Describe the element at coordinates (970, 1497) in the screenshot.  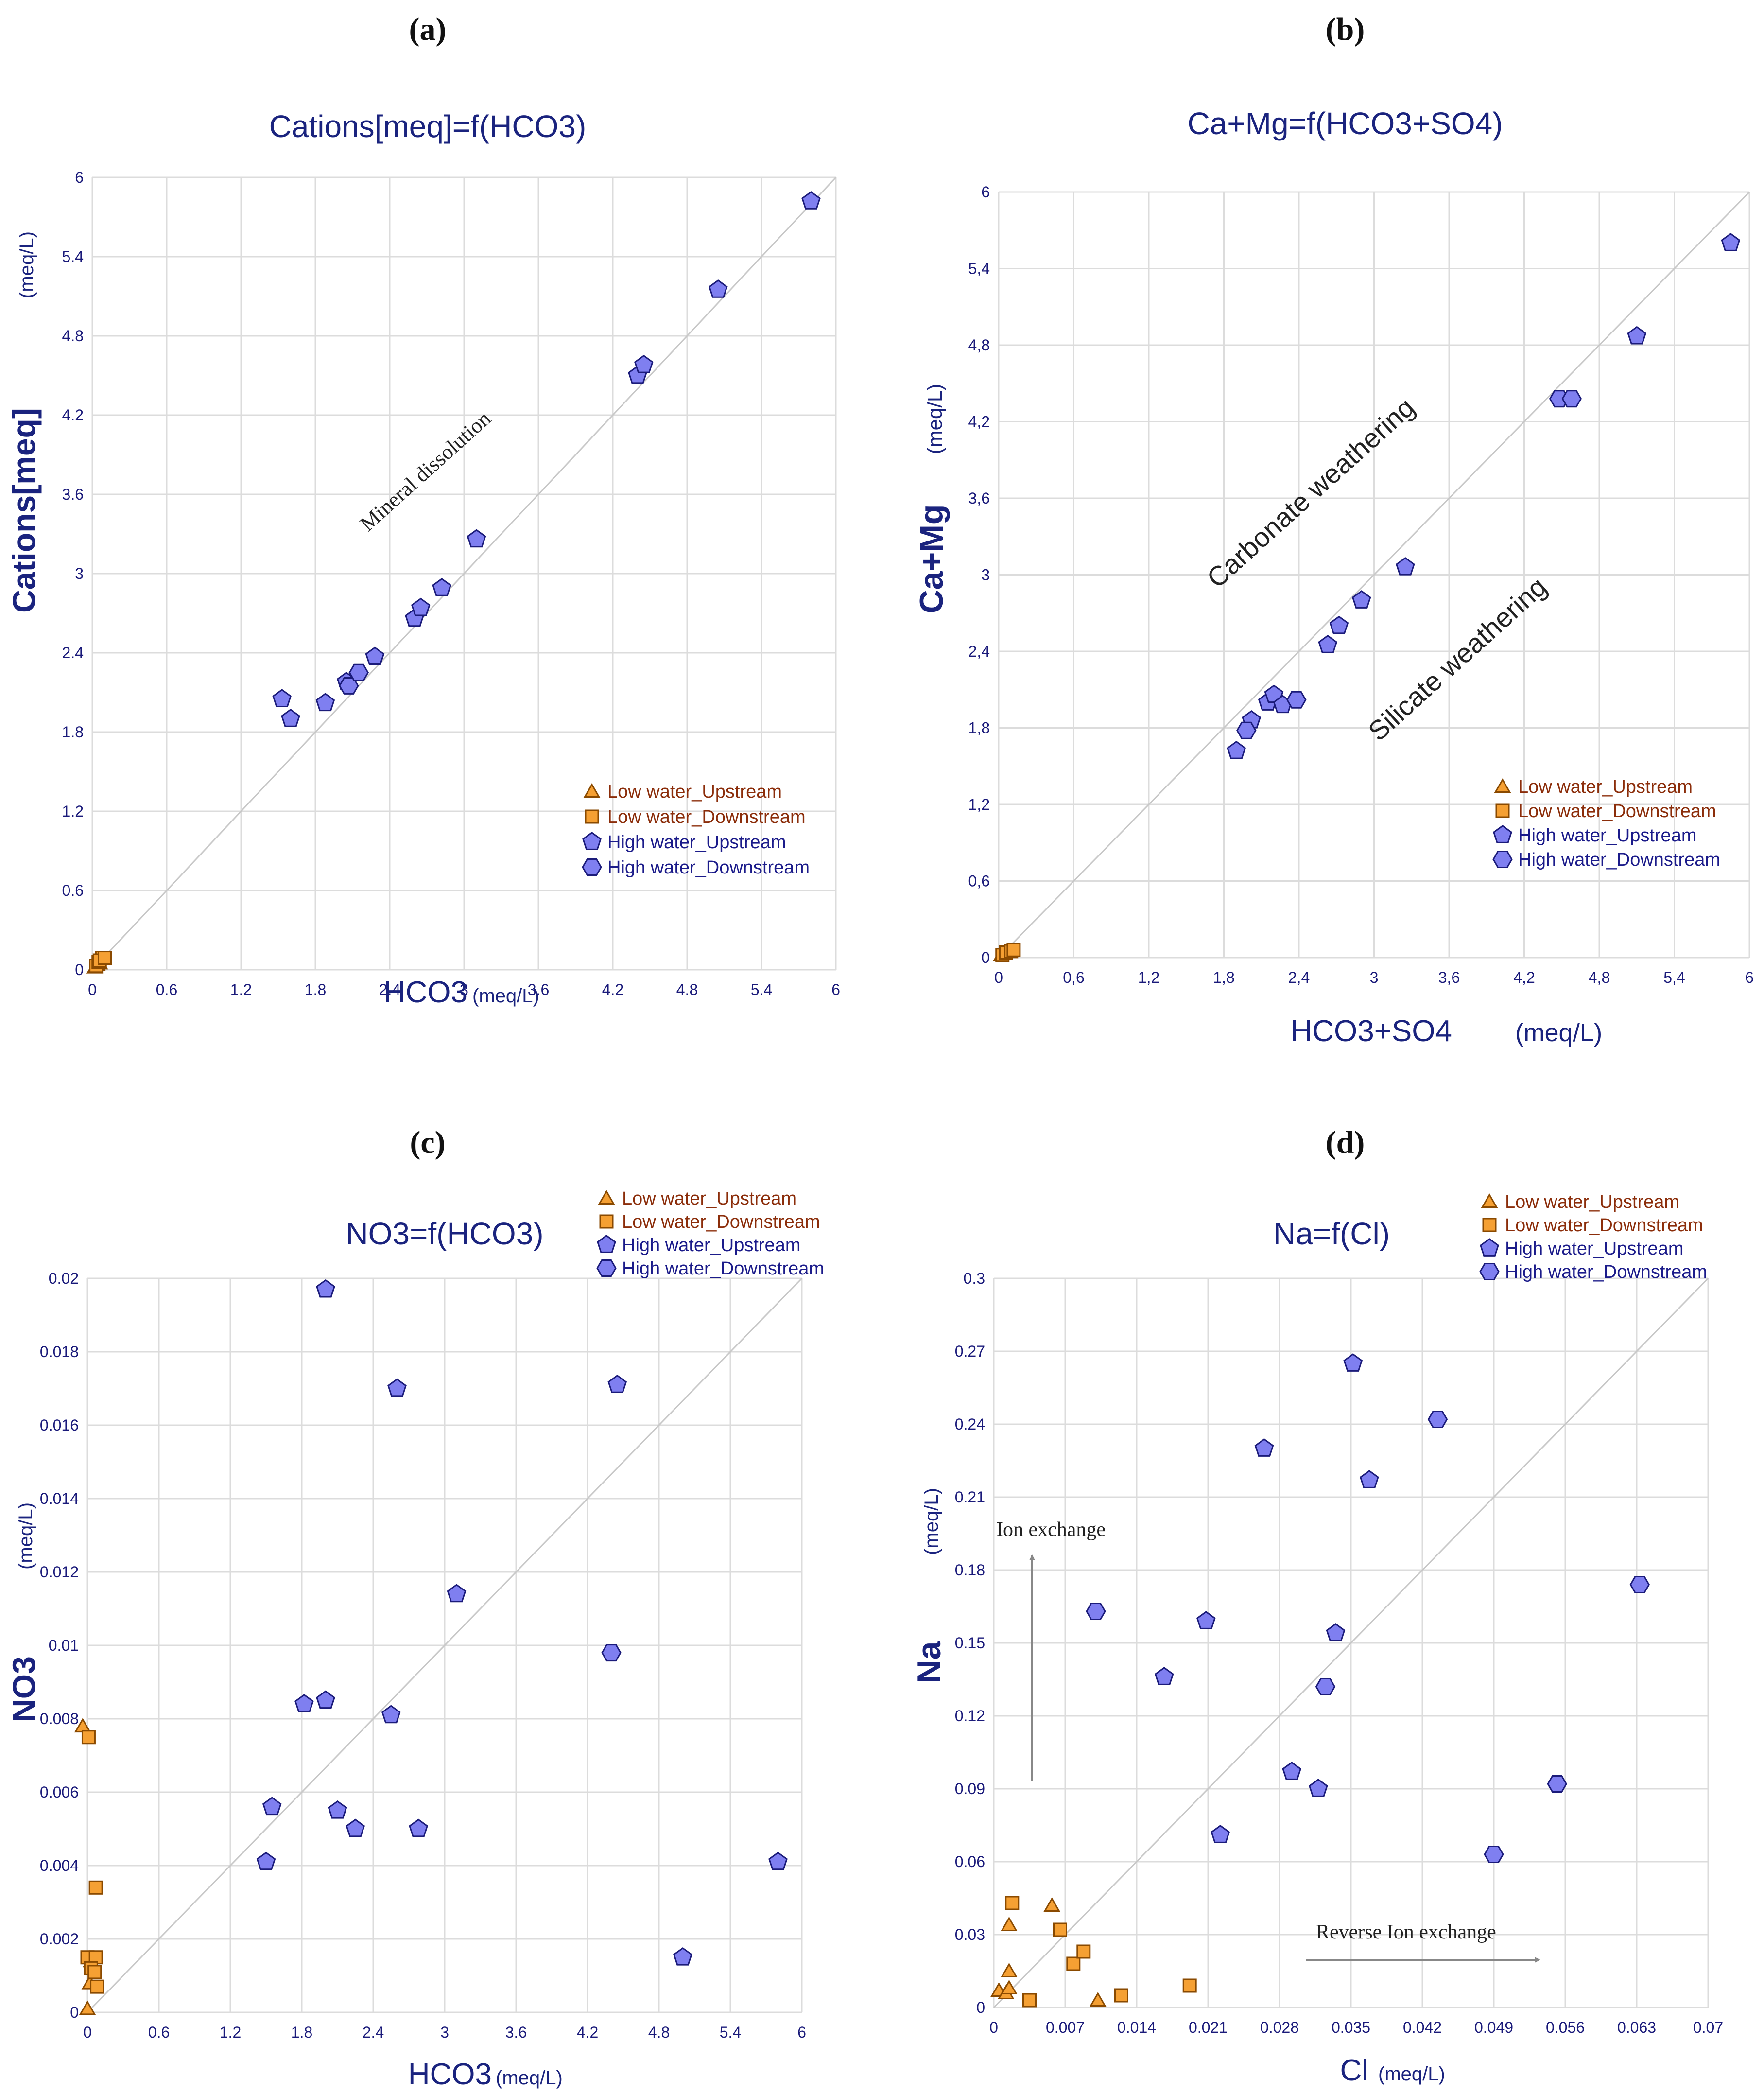
I see `y-tick-label: 0.21` at that location.